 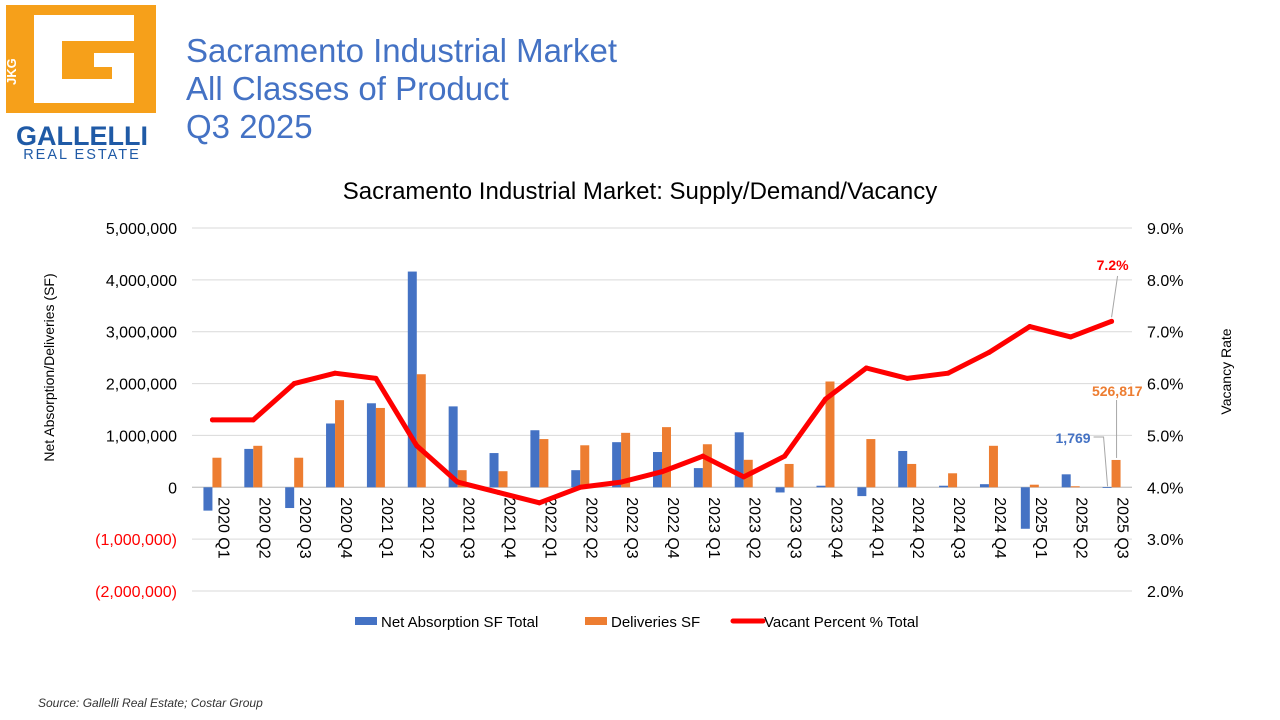 What do you see at coordinates (1115, 296) in the screenshot?
I see `vacancy-label-leader` at bounding box center [1115, 296].